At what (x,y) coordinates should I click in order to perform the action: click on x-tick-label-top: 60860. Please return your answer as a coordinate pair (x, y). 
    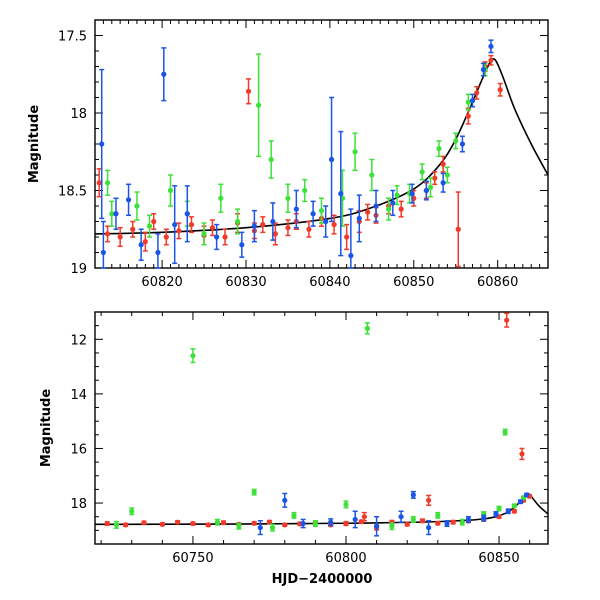
    Looking at the image, I should click on (497, 282).